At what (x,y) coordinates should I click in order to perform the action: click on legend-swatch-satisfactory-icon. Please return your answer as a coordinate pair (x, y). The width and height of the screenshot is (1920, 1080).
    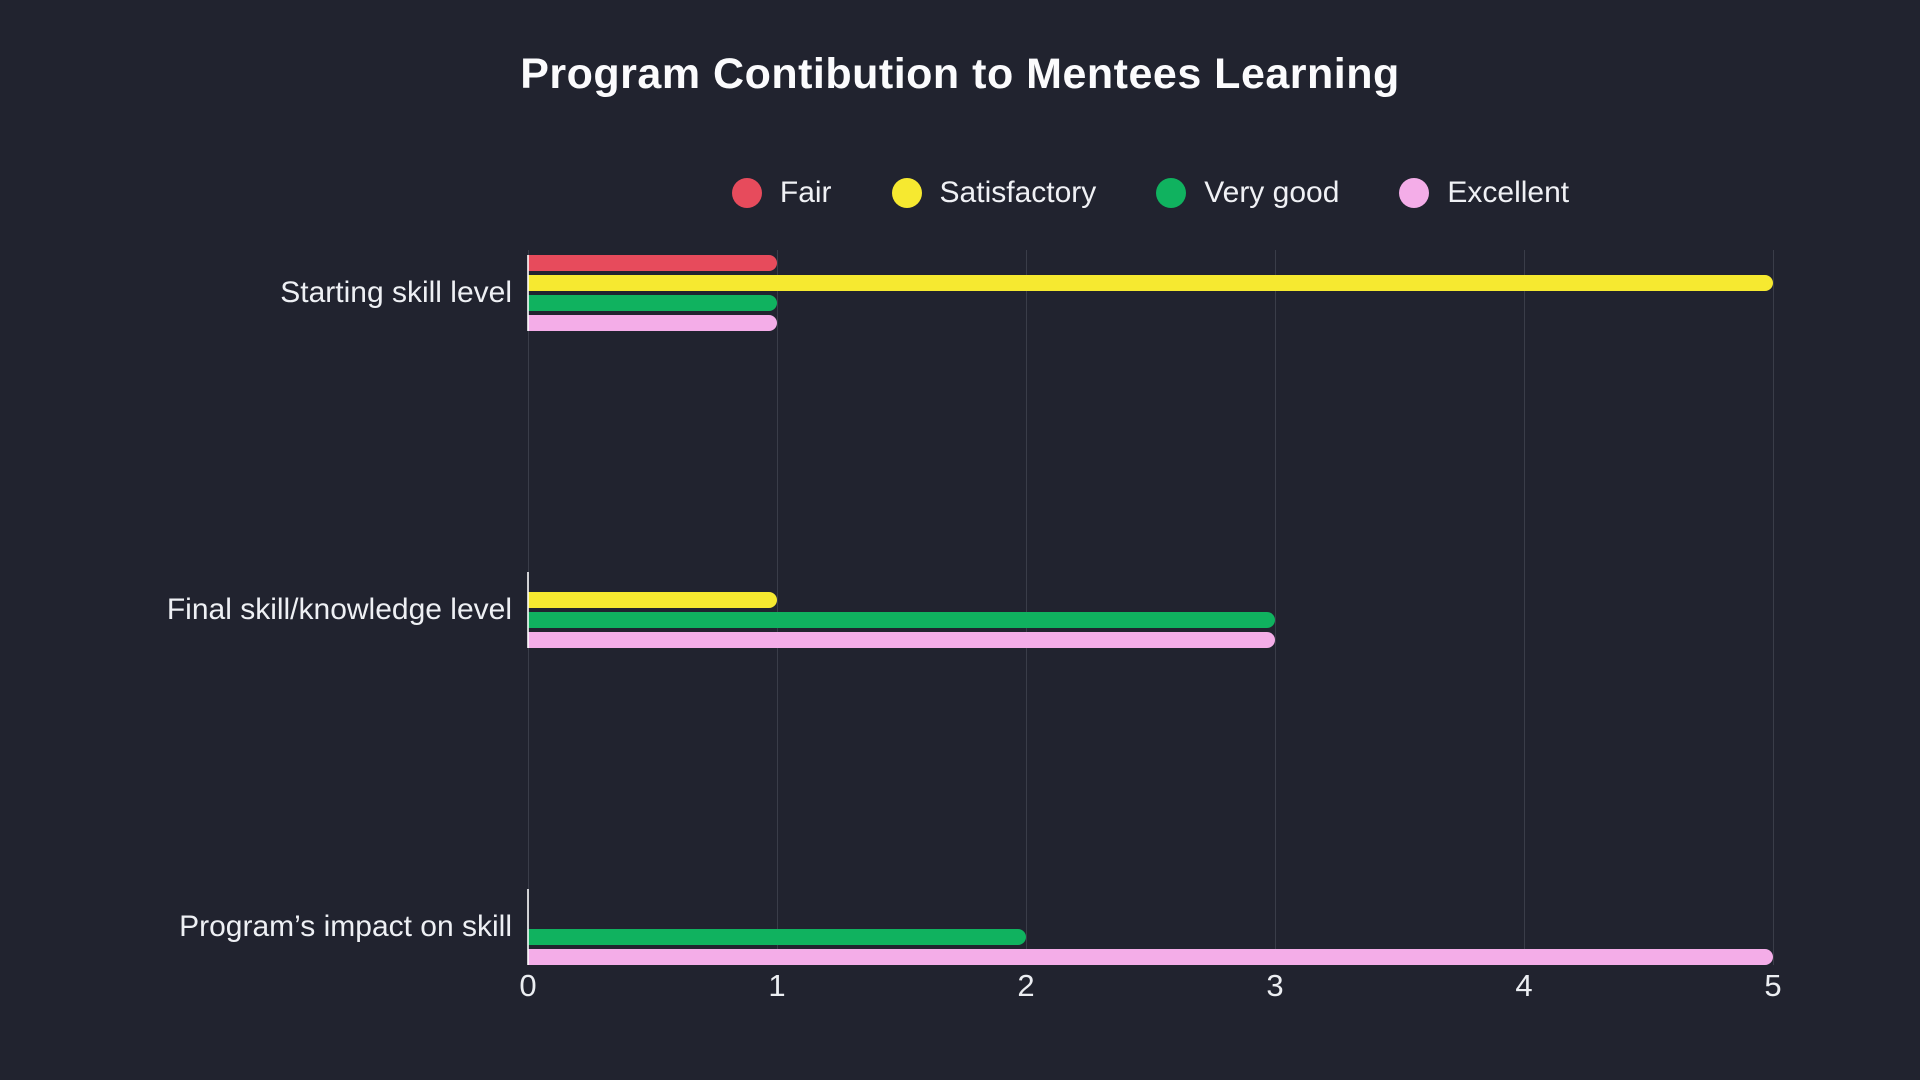
    Looking at the image, I should click on (906, 193).